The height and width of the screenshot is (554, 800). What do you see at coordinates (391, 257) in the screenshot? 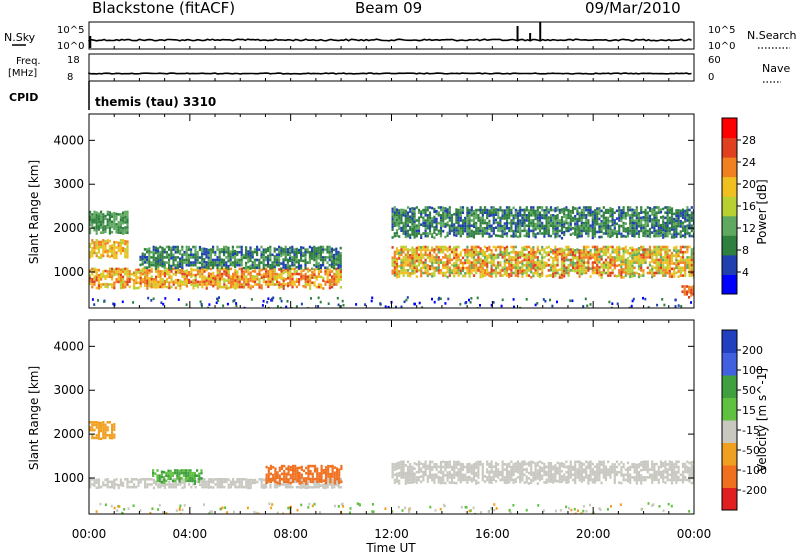
I see `power-heatmap` at bounding box center [391, 257].